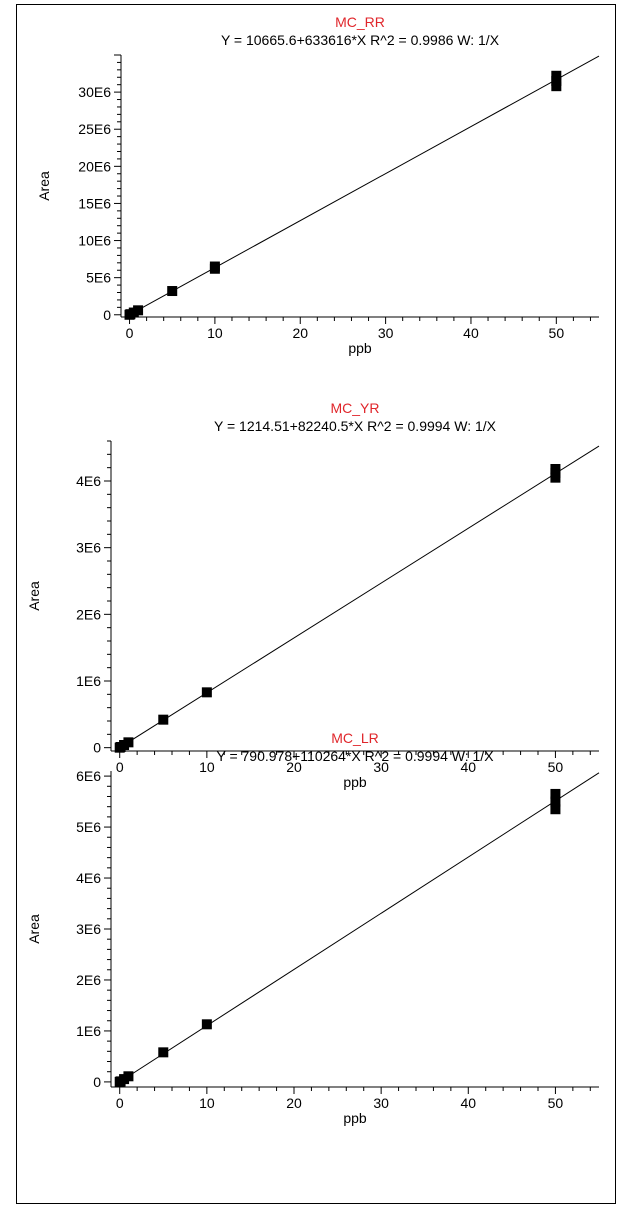 This screenshot has width=622, height=1207. Describe the element at coordinates (94, 129) in the screenshot. I see `y-tick-label: 25E6` at that location.